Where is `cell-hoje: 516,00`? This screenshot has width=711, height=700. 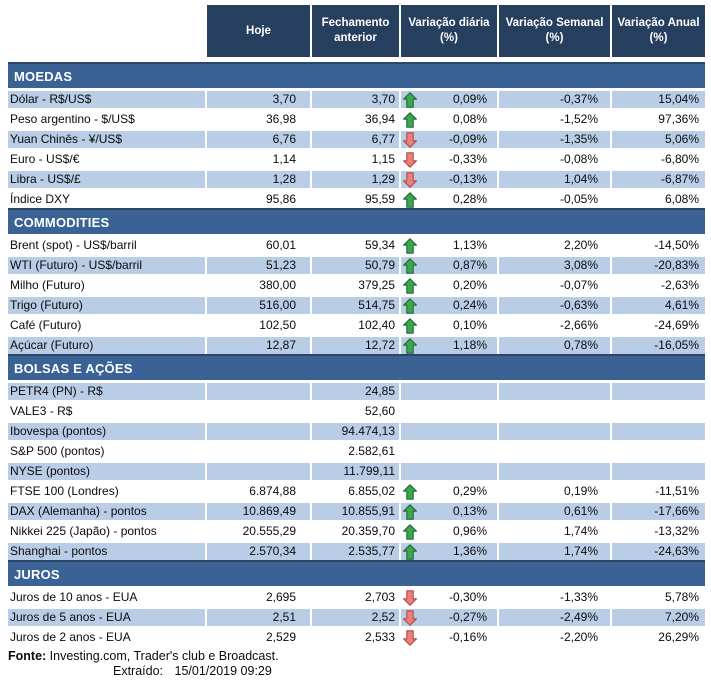 cell-hoje: 516,00 is located at coordinates (257, 305).